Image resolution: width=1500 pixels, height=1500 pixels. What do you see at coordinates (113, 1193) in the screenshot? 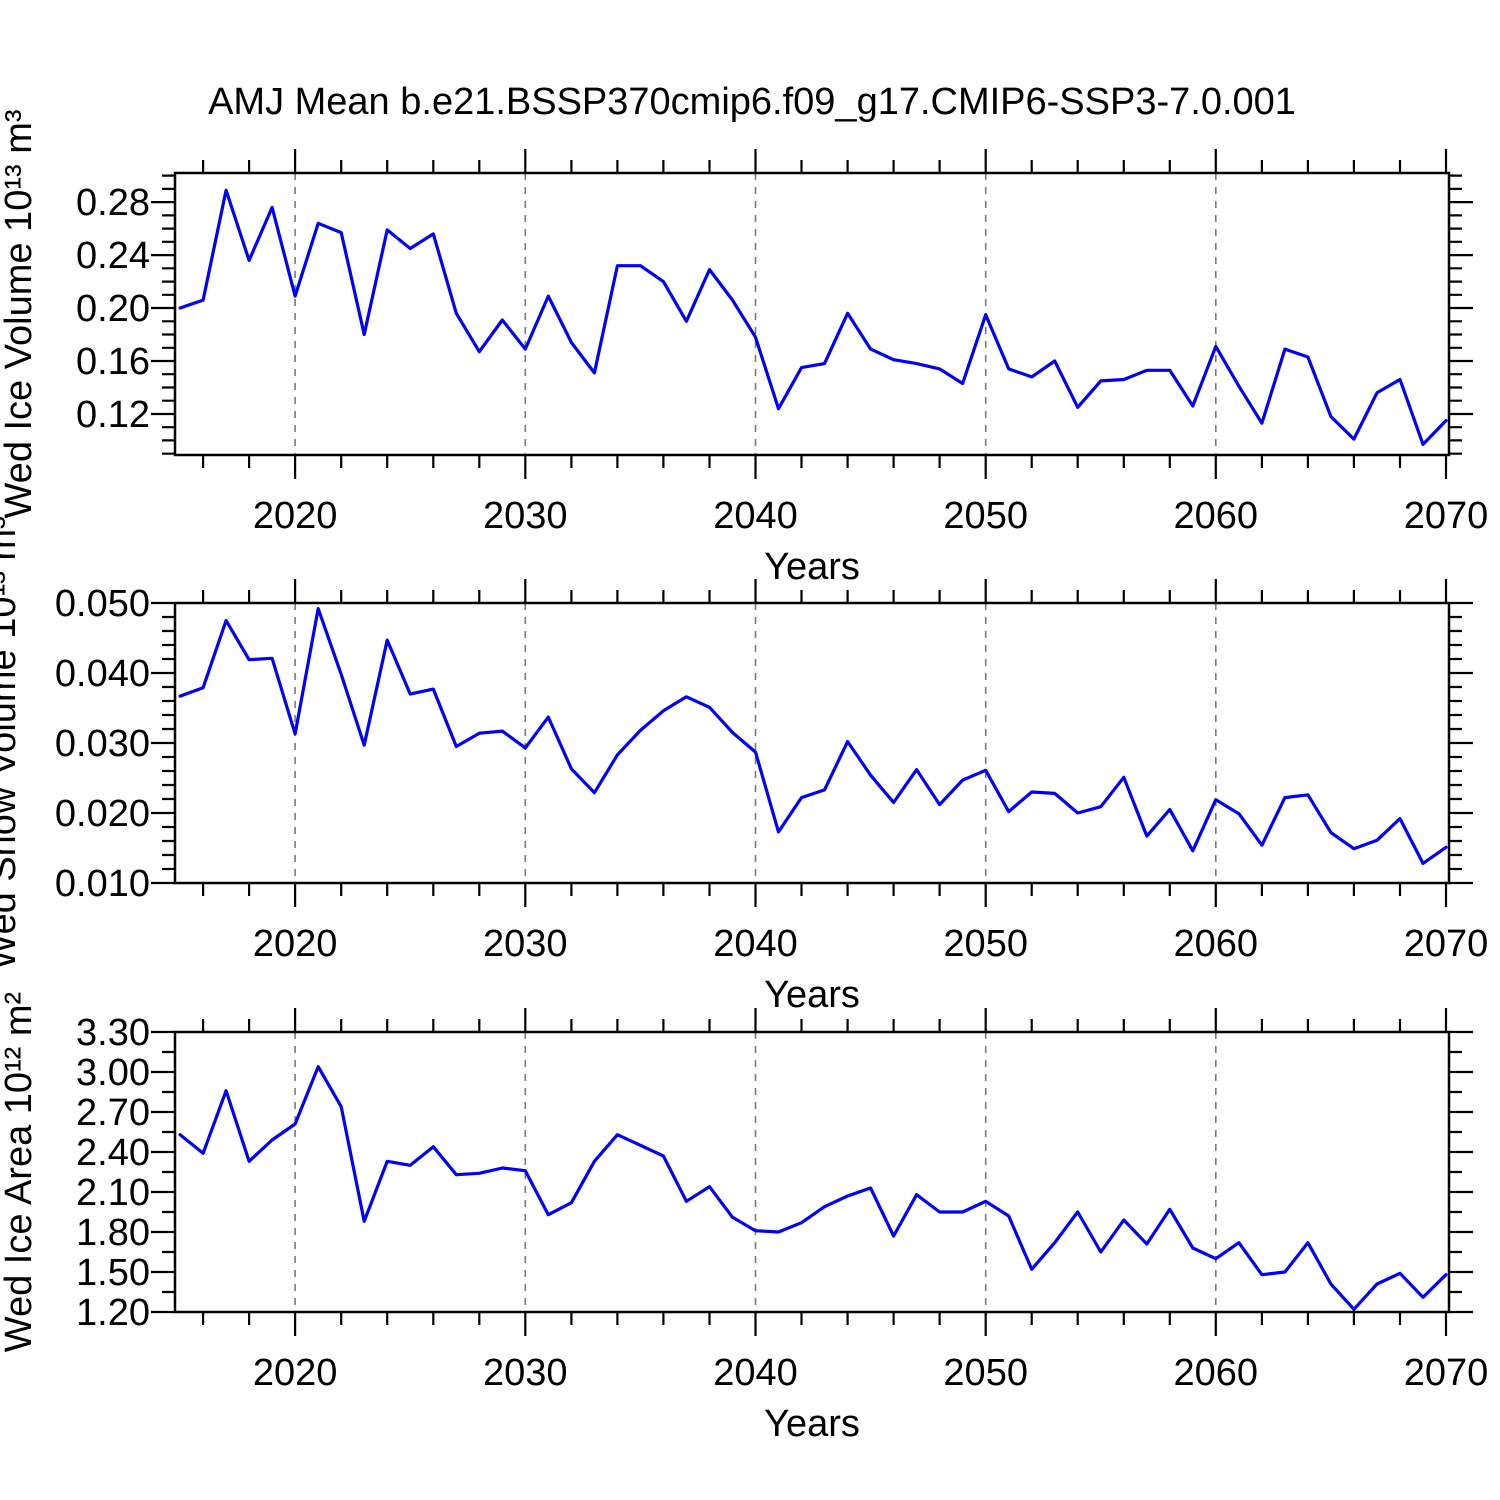
I see `y-tick-label: 2.10` at bounding box center [113, 1193].